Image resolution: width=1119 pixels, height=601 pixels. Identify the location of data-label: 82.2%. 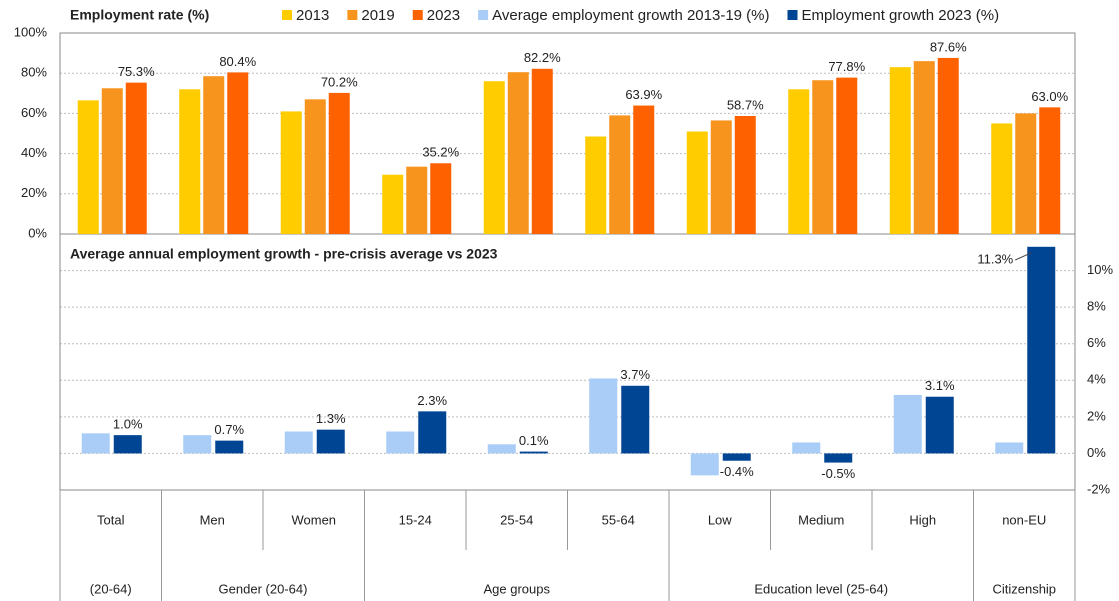
(542, 57).